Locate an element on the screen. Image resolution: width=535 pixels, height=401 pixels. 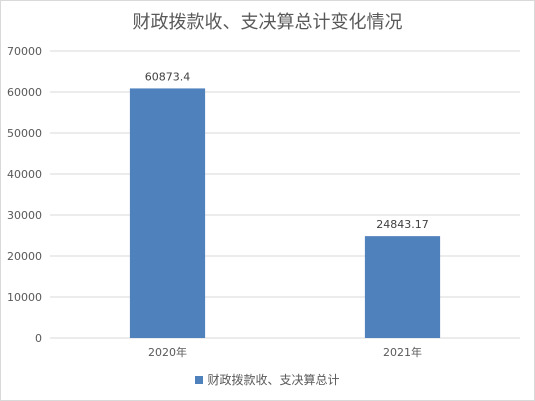
x-tick-label: 2020年 is located at coordinates (167, 352).